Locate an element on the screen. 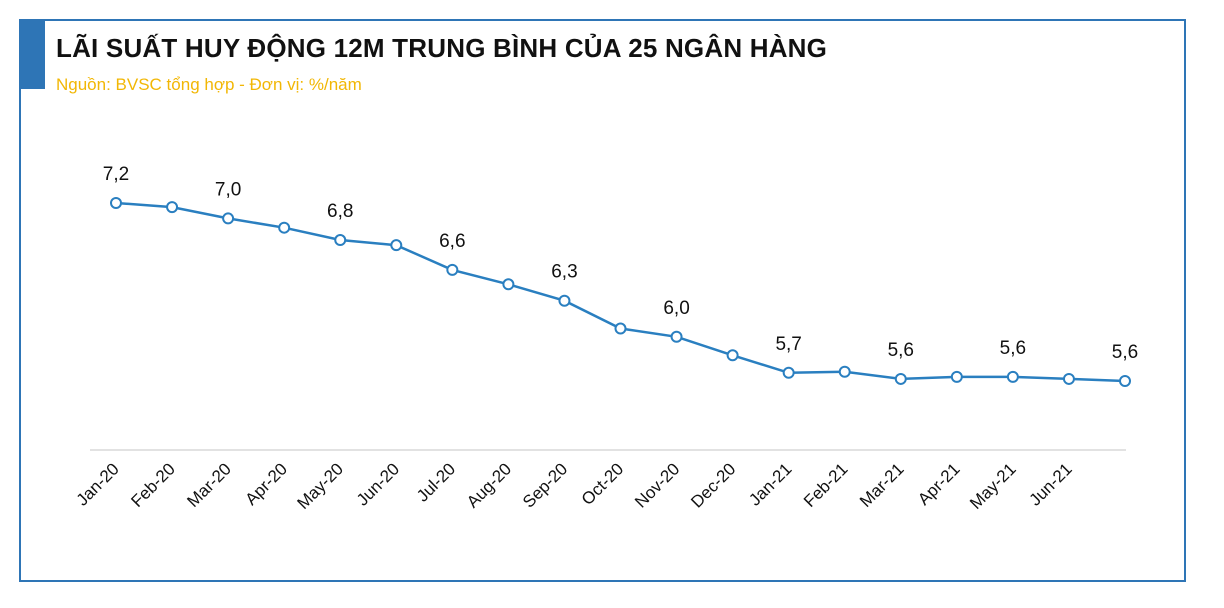 Image resolution: width=1224 pixels, height=608 pixels. data-label: 5,7 is located at coordinates (788, 344).